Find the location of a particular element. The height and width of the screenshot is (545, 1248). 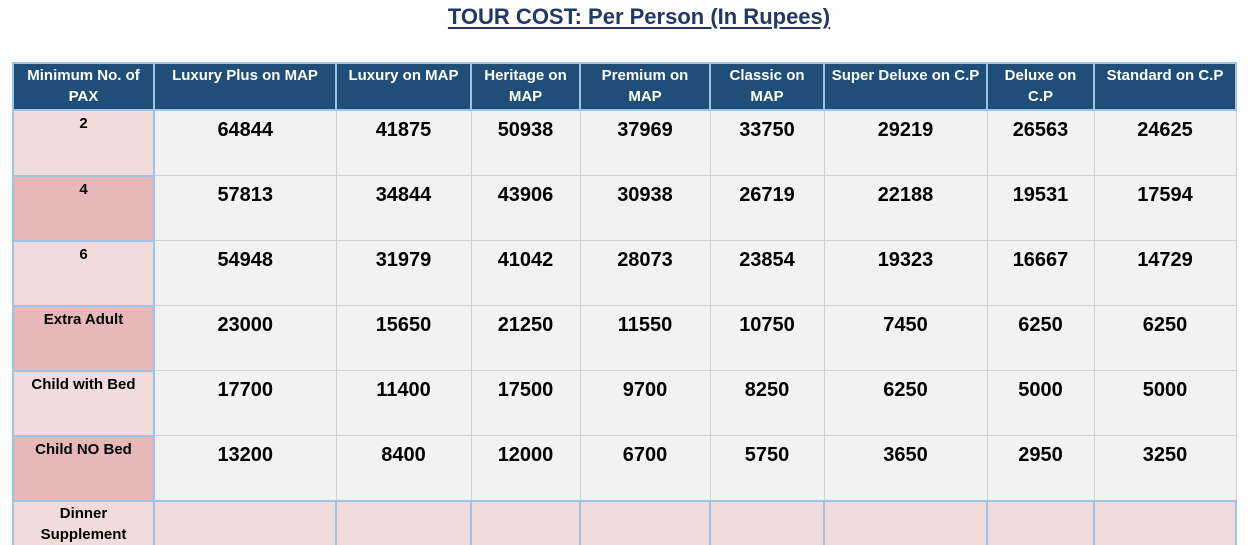

table-cell: 11550 is located at coordinates (645, 338).